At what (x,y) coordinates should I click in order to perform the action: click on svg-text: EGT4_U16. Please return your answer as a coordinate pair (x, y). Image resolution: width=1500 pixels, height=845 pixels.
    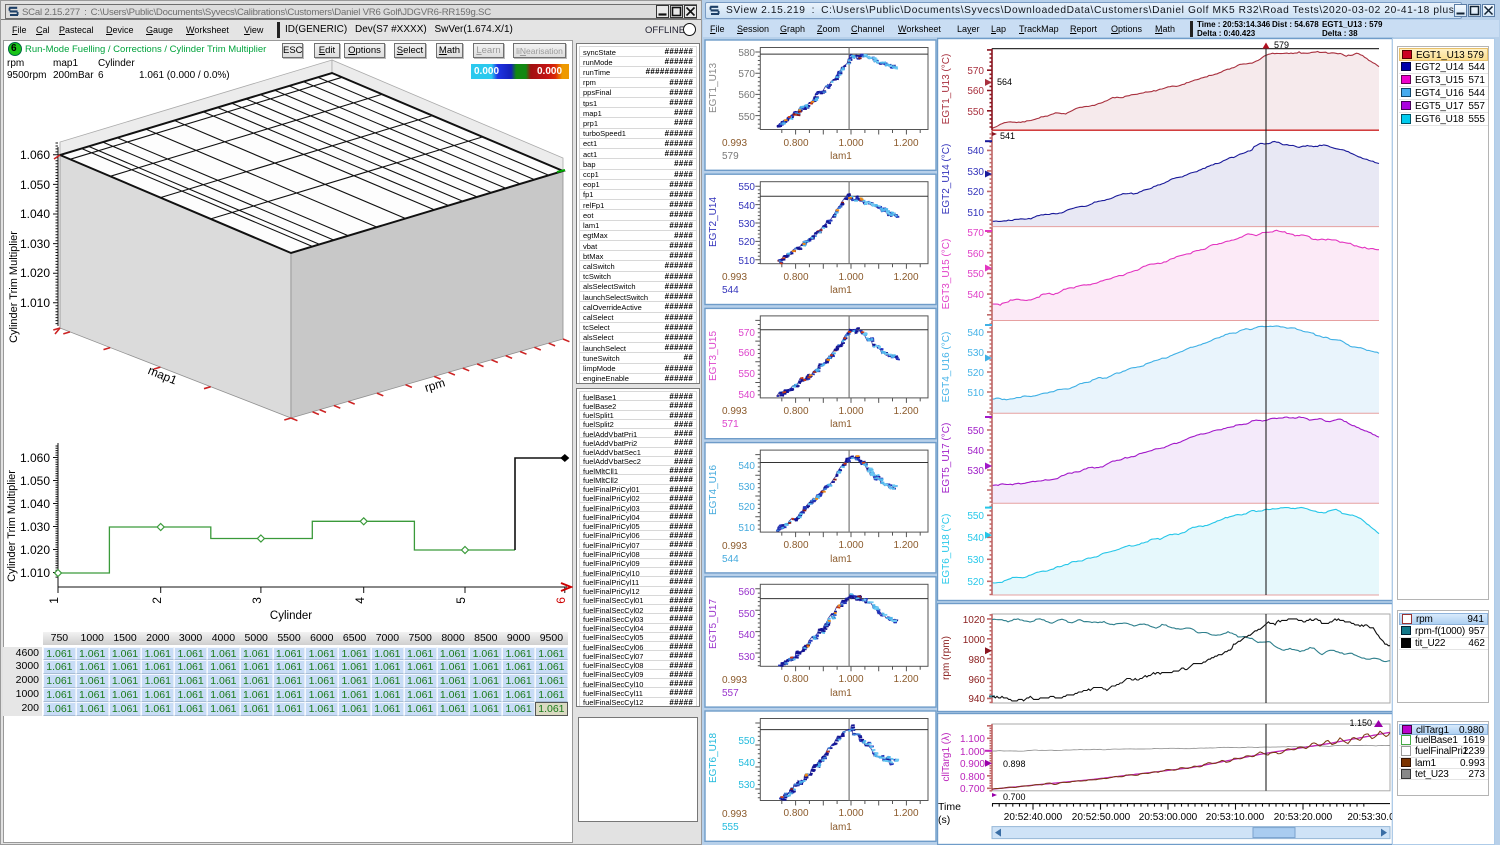
    Looking at the image, I should click on (713, 490).